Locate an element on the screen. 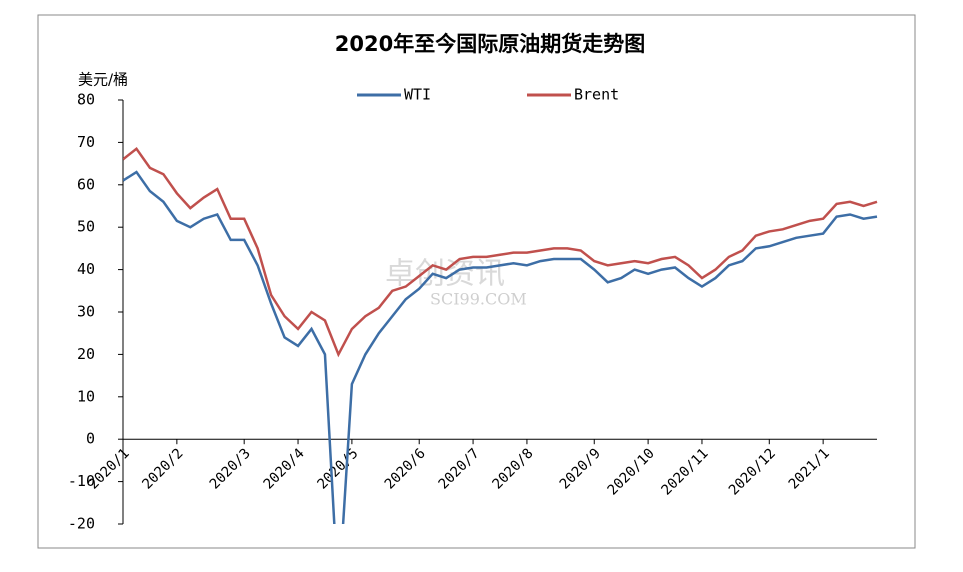 This screenshot has width=963, height=572. y-axis-label: 美元/桶 is located at coordinates (103, 80).